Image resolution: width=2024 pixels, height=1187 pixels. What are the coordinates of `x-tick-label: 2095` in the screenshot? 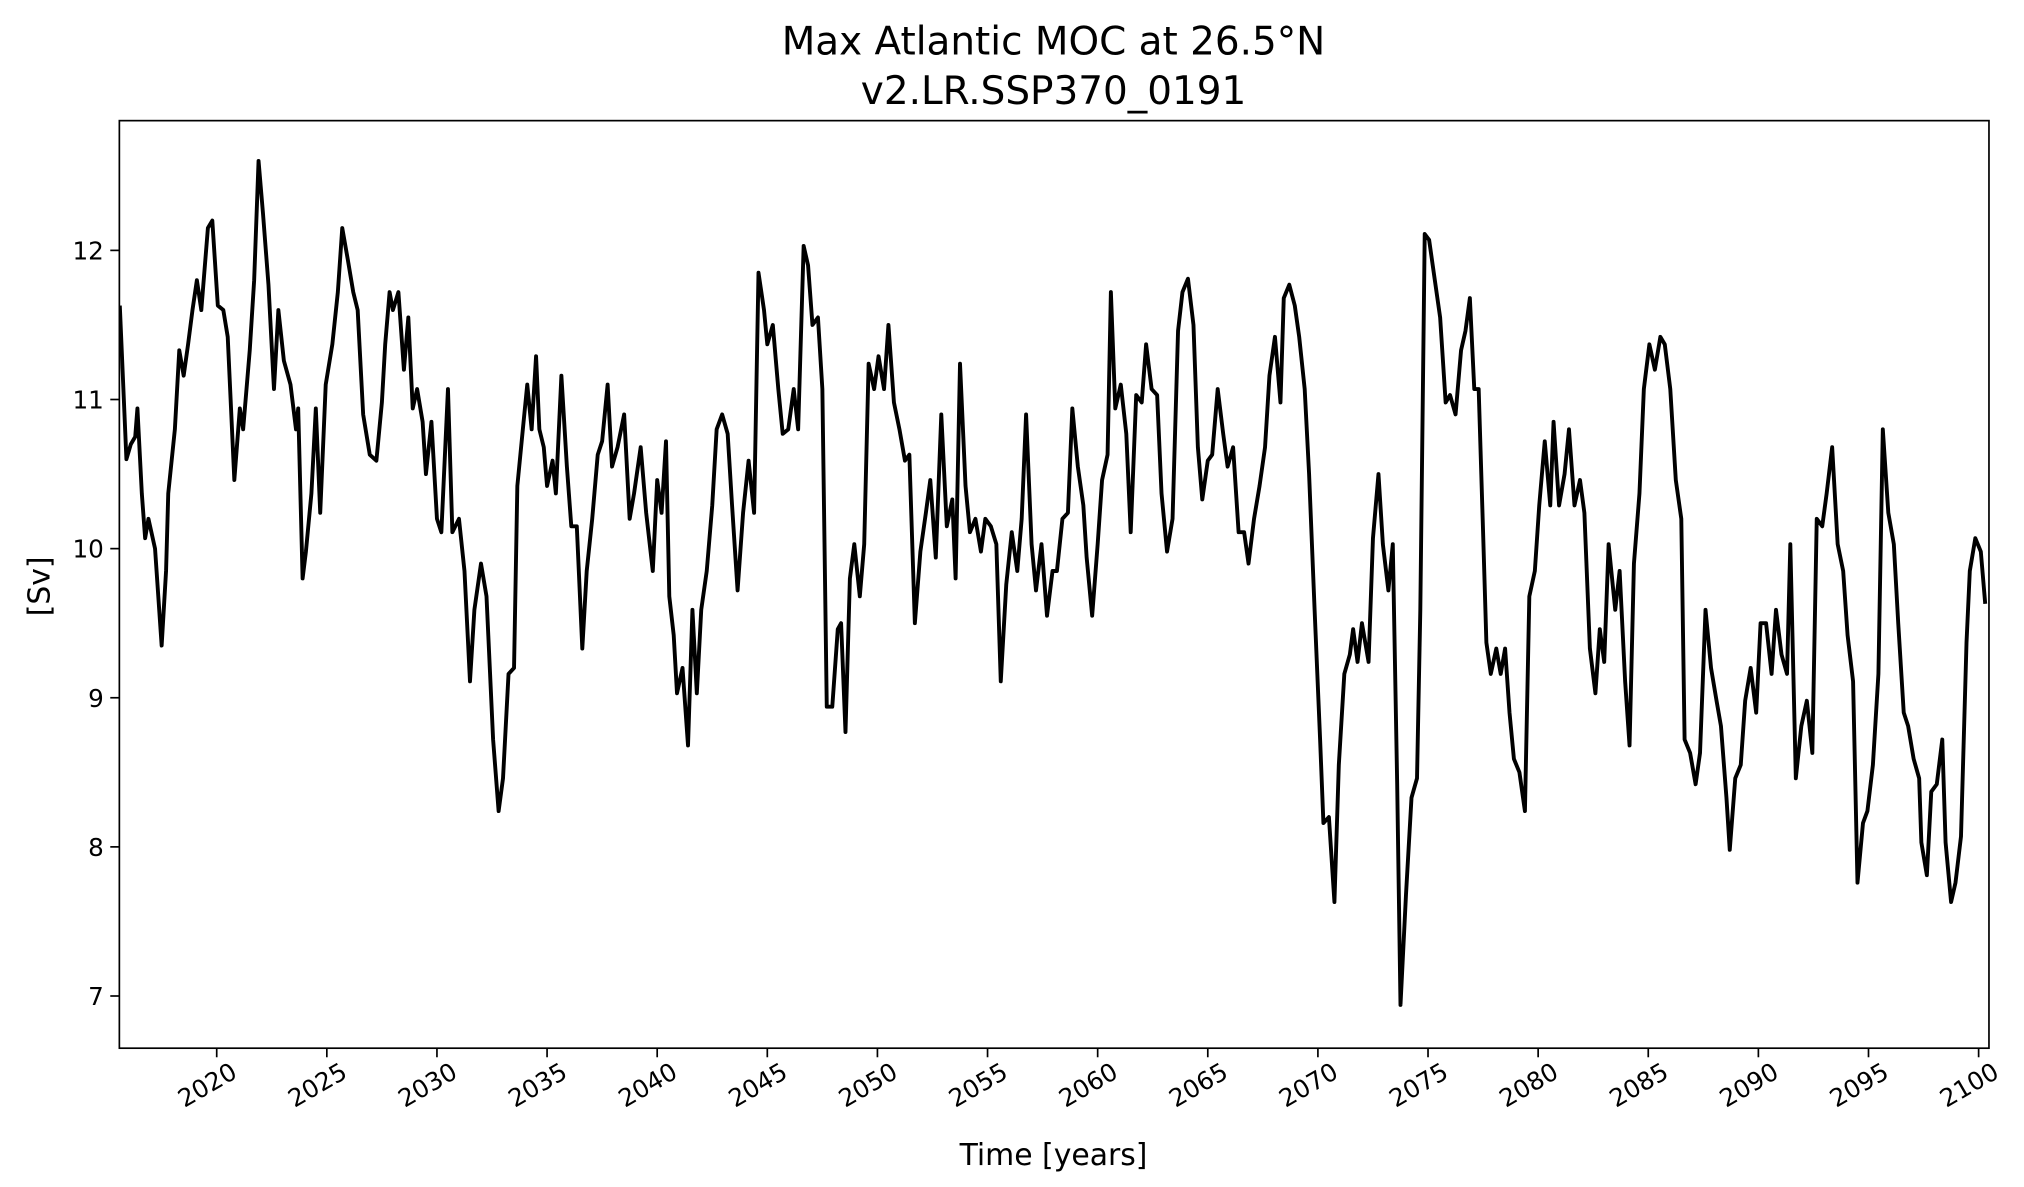 It's located at (1859, 1085).